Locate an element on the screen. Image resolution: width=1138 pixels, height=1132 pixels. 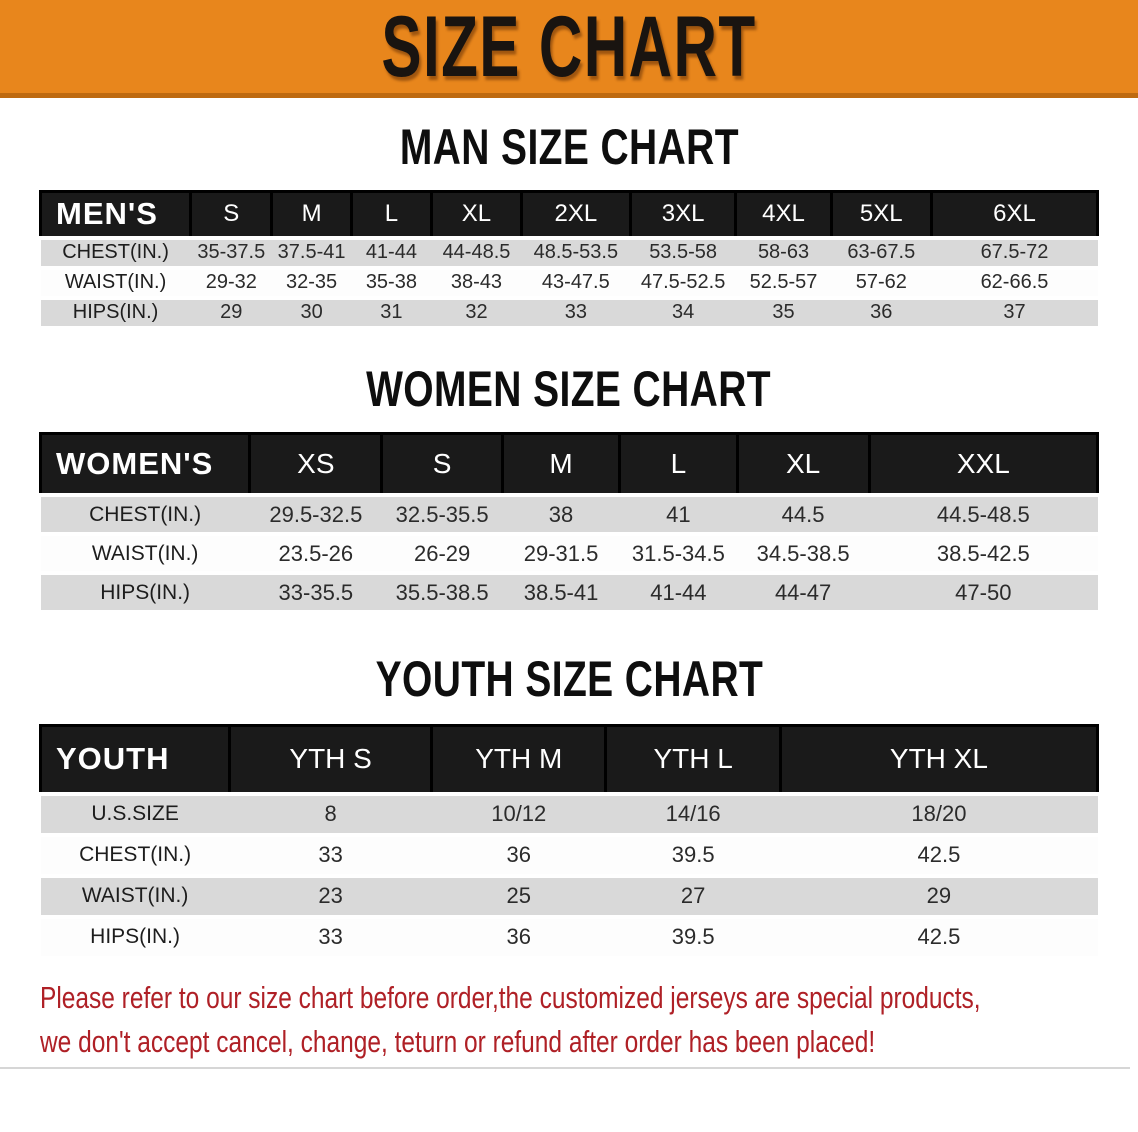
youth-column-header-yth-l: YTH L is located at coordinates (693, 759).